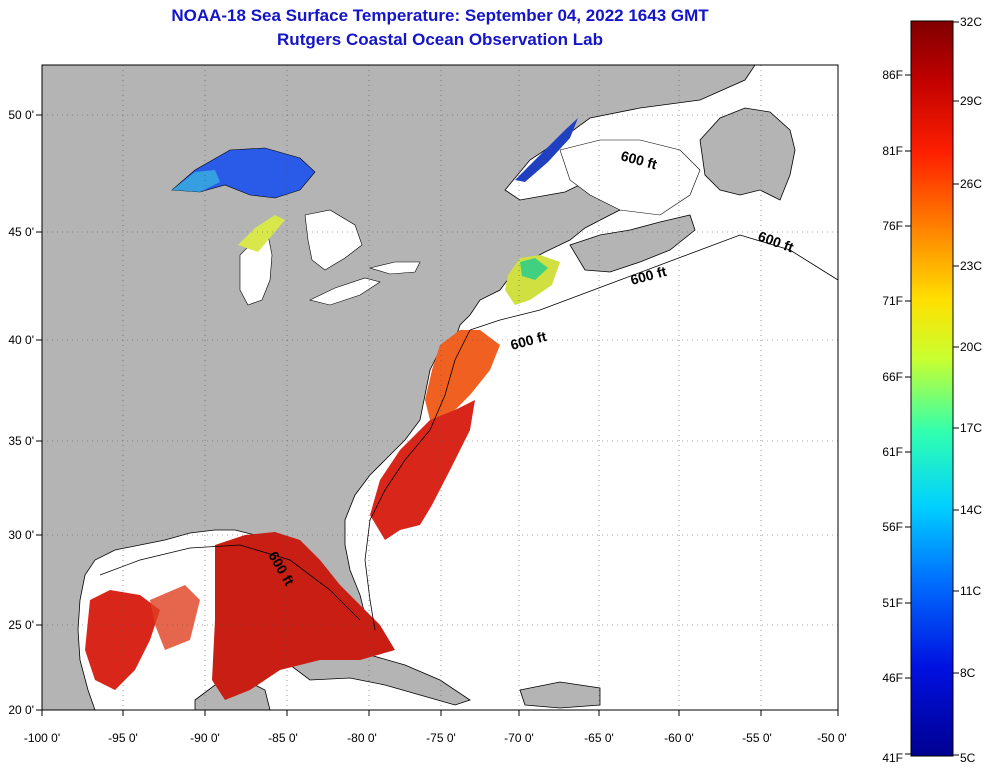 The height and width of the screenshot is (770, 984). Describe the element at coordinates (892, 75) in the screenshot. I see `colorbar-fahrenheit-label: 86F` at that location.